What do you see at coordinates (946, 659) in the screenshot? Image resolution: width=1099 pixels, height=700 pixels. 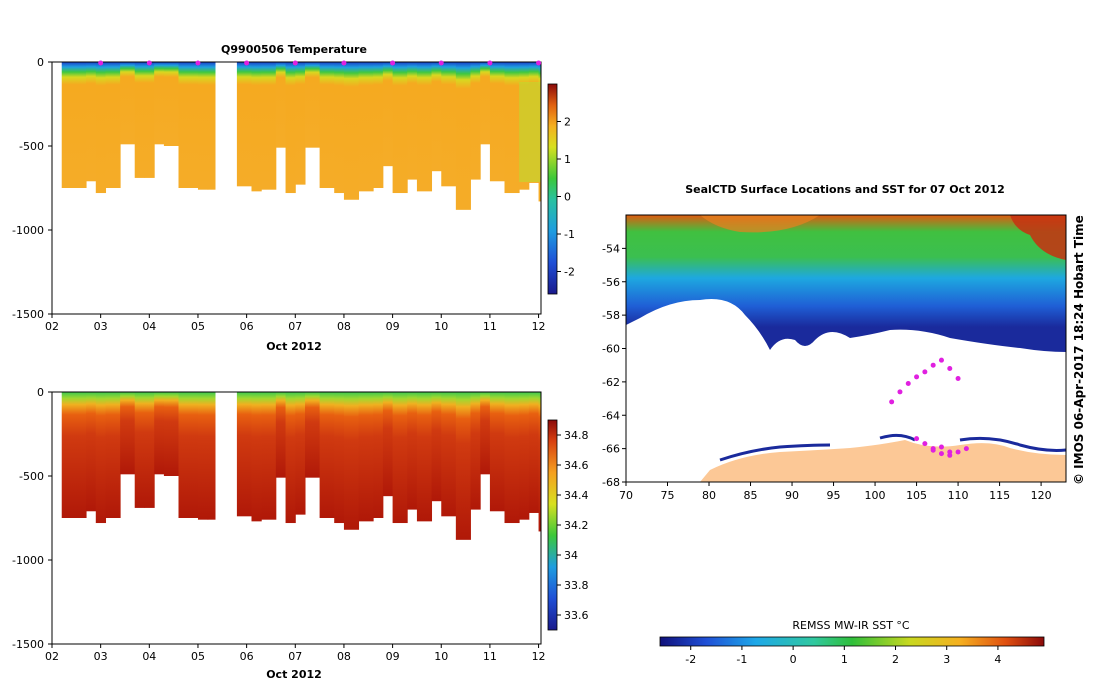 I see `sst-cbtick-label: 3` at bounding box center [946, 659].